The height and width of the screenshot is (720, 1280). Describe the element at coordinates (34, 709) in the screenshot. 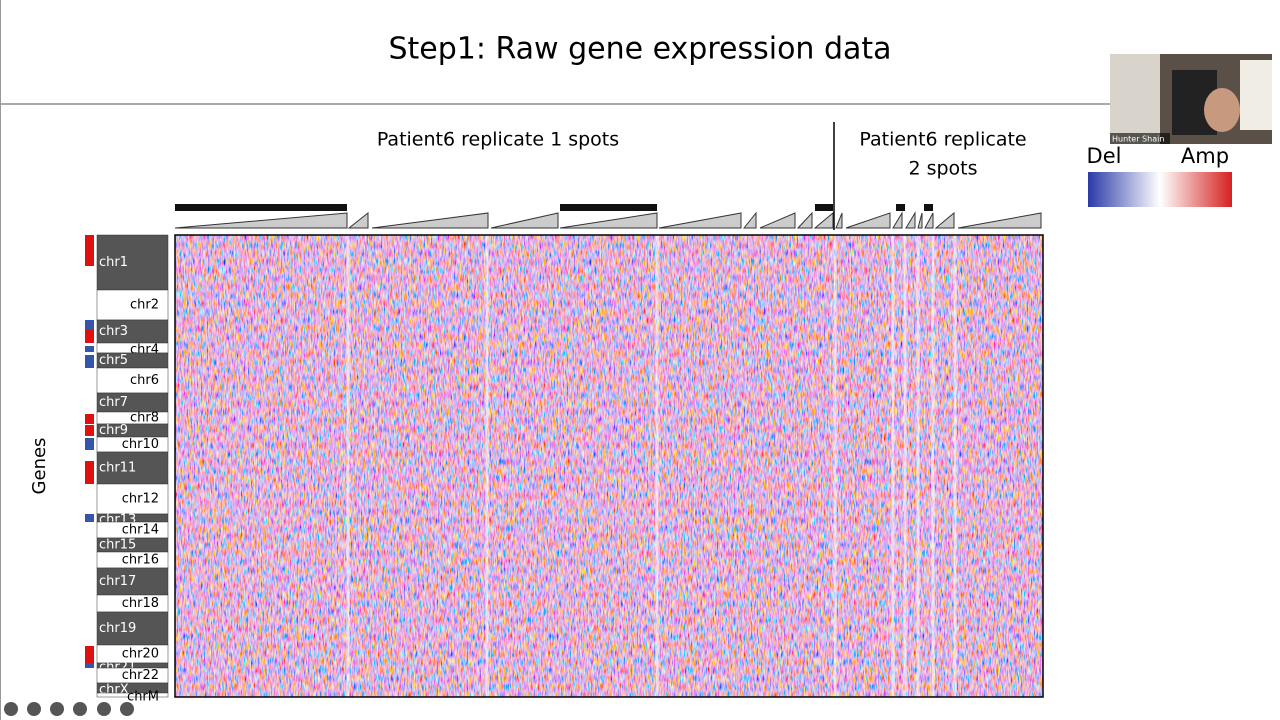

I see `control-pen` at that location.